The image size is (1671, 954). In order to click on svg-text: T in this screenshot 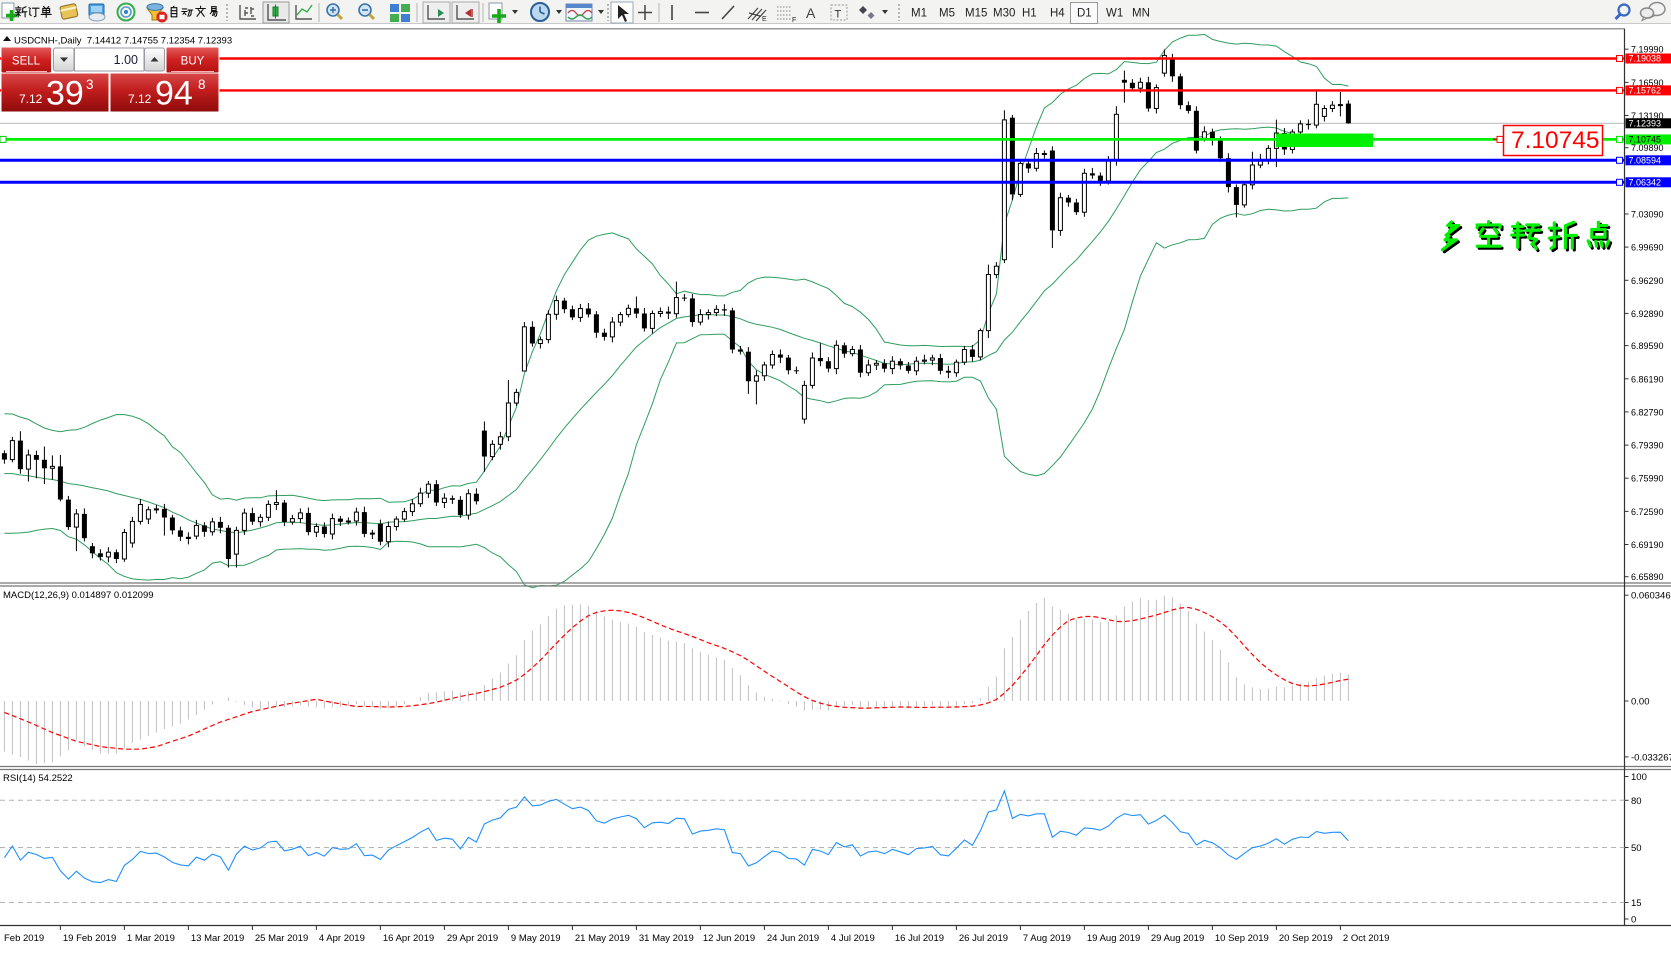, I will do `click(838, 15)`.